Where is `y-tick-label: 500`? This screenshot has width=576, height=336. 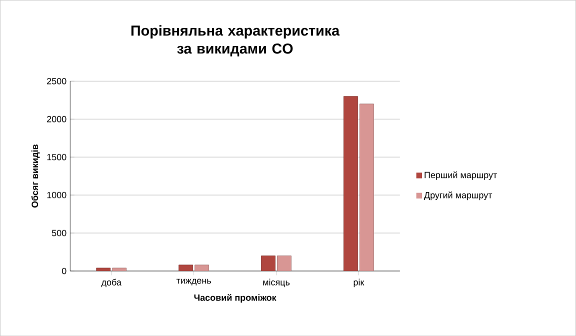
y-tick-label: 500 is located at coordinates (59, 233).